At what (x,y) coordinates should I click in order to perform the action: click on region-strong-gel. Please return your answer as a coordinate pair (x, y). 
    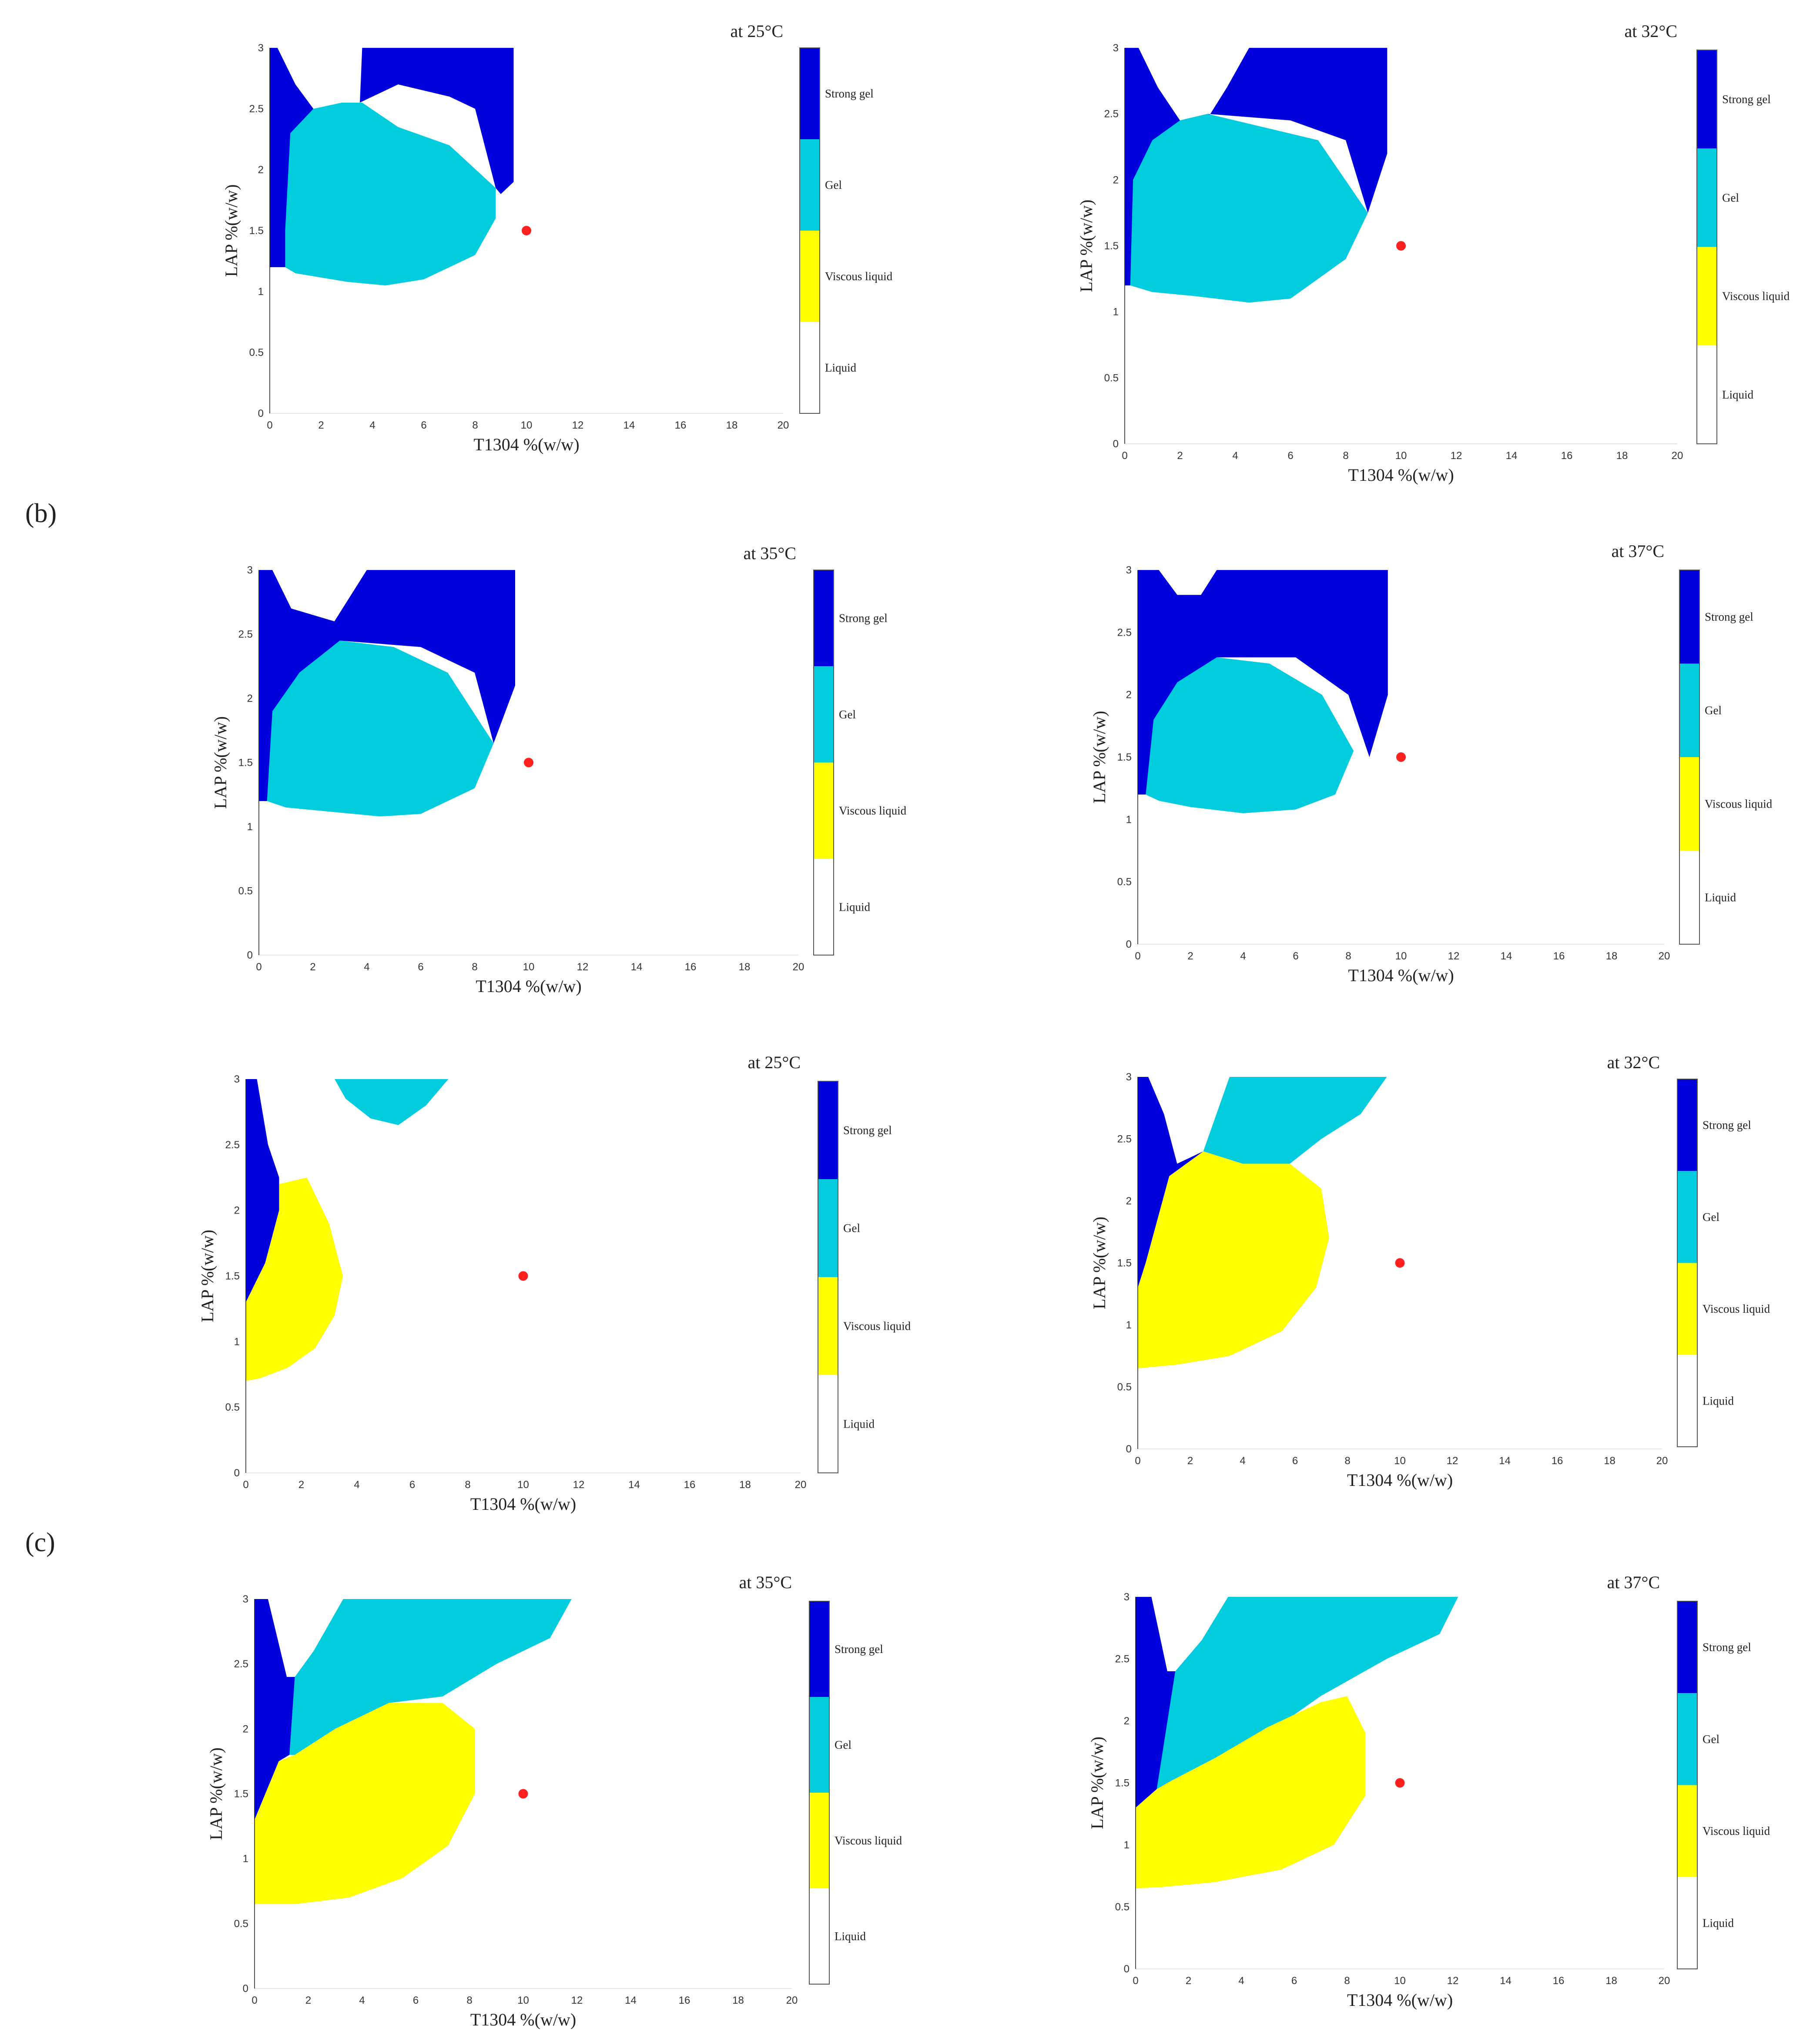
    Looking at the image, I should click on (1263, 682).